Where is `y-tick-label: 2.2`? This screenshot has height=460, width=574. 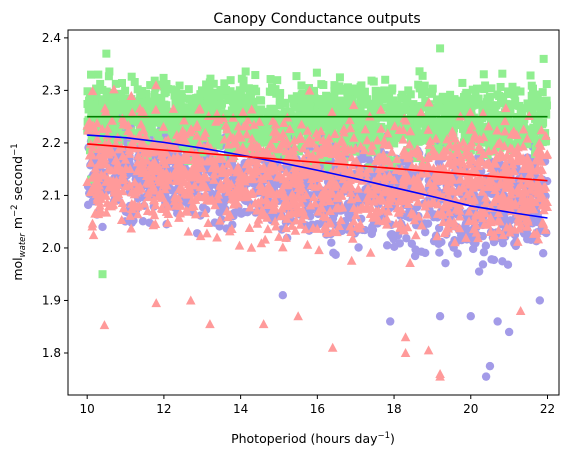
y-tick-label: 2.2 is located at coordinates (51, 143).